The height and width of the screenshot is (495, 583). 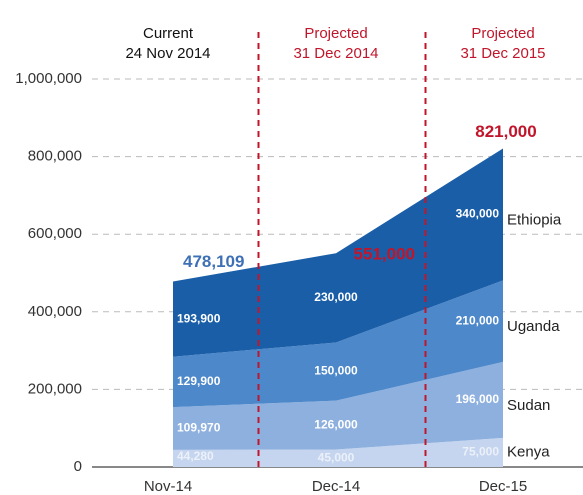 What do you see at coordinates (336, 297) in the screenshot?
I see `value-label: 230,000` at bounding box center [336, 297].